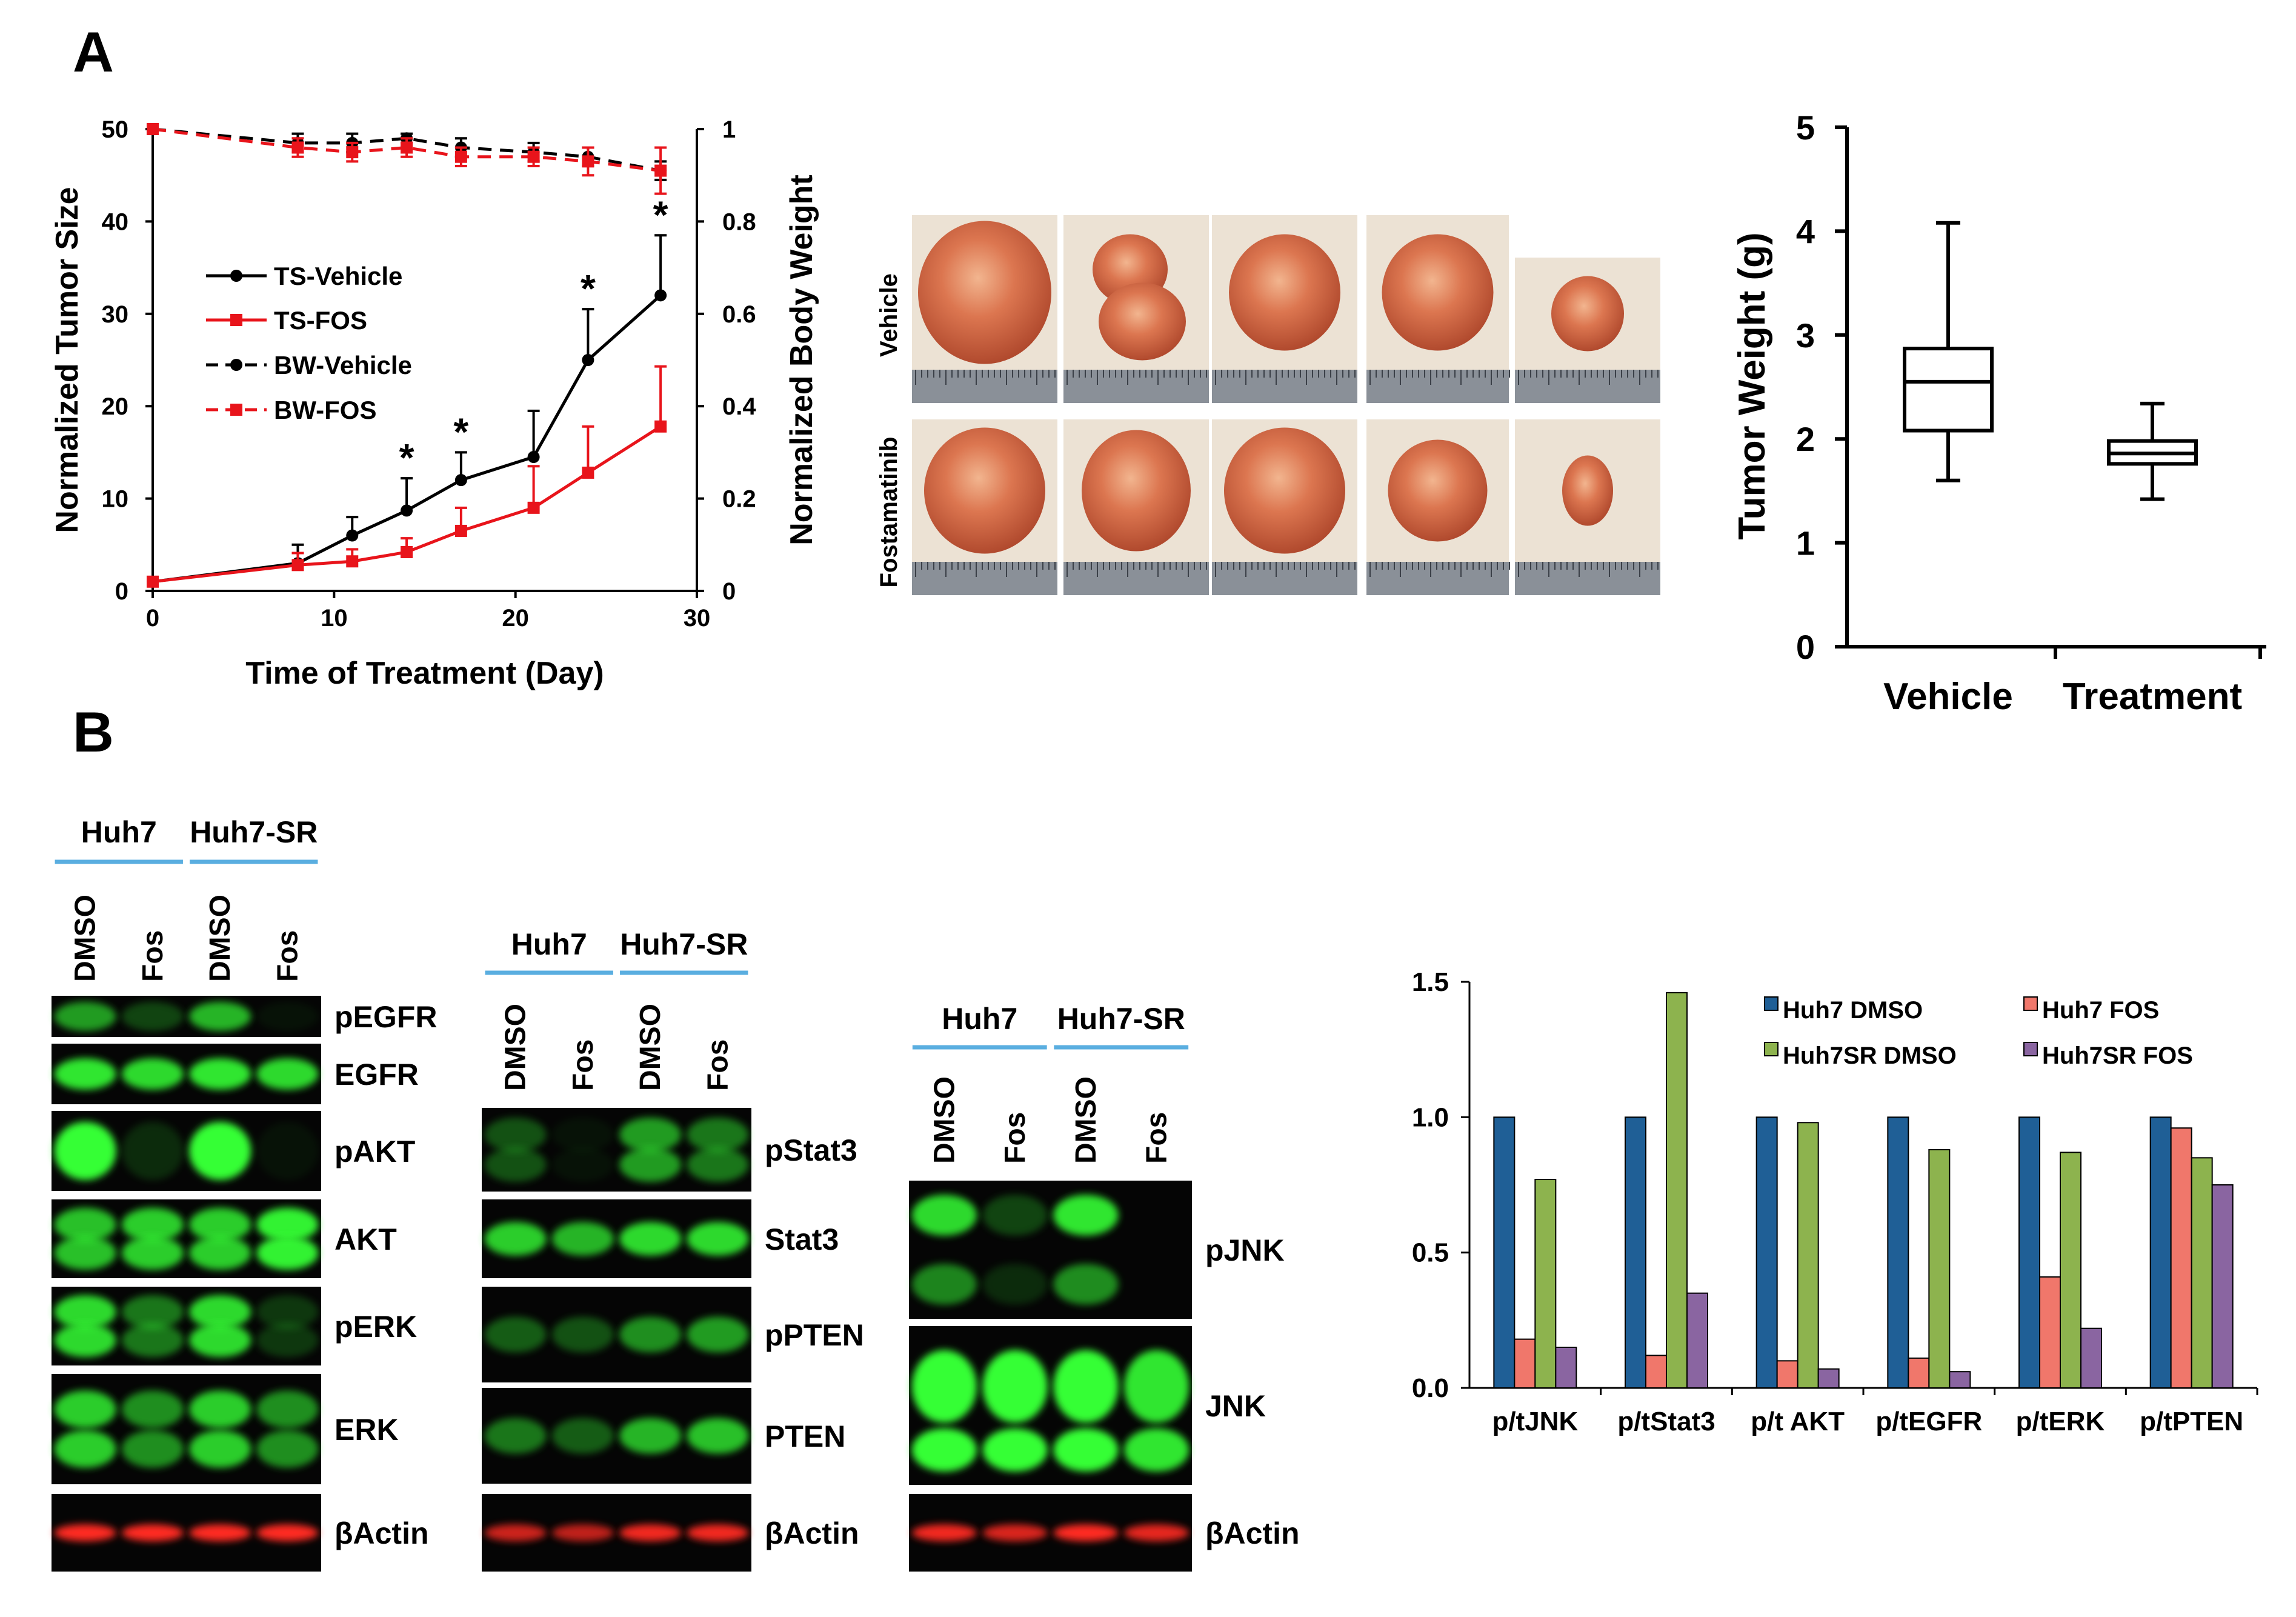  Describe the element at coordinates (684, 944) in the screenshot. I see `blot-group-label: Huh7-SR` at that location.